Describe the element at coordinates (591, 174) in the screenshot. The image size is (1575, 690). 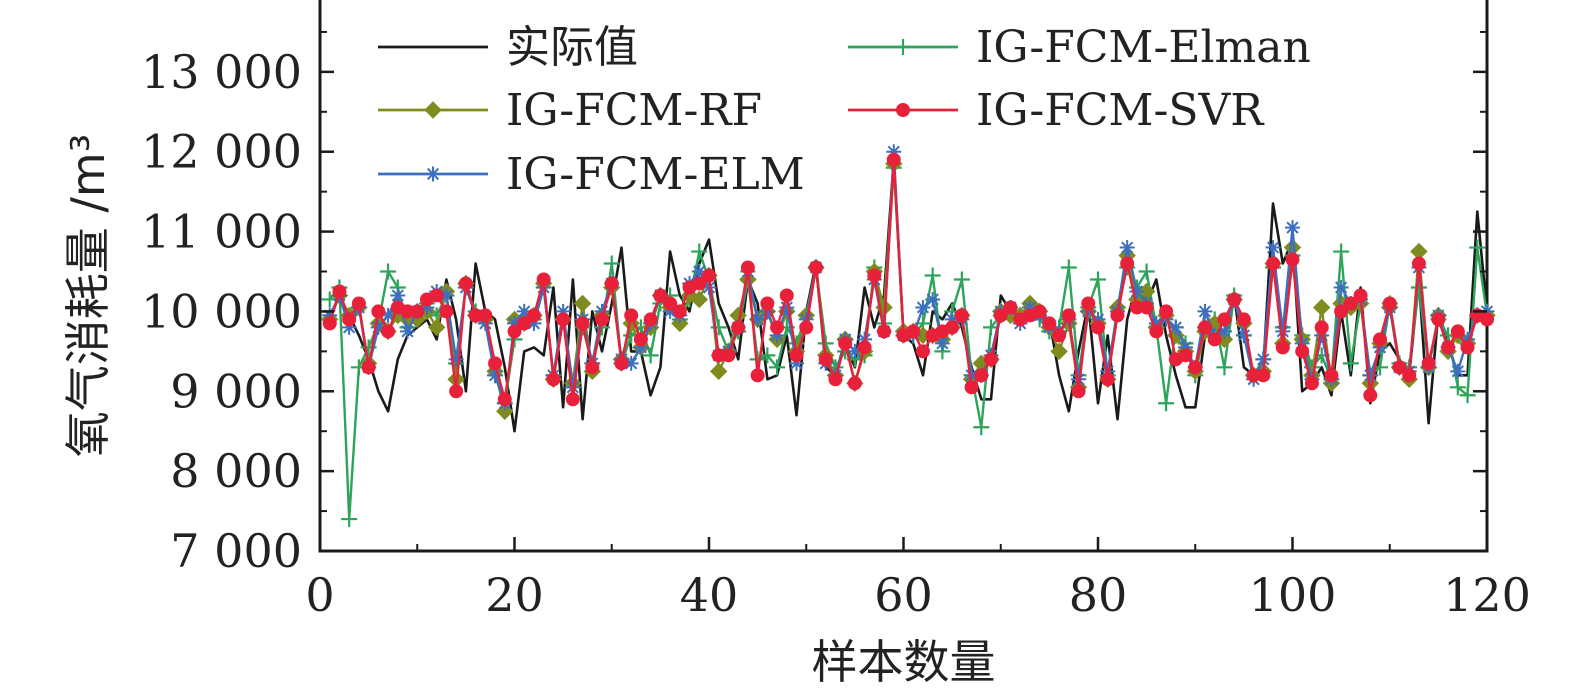
I see `legend-item: IG-FCM-ELM` at that location.